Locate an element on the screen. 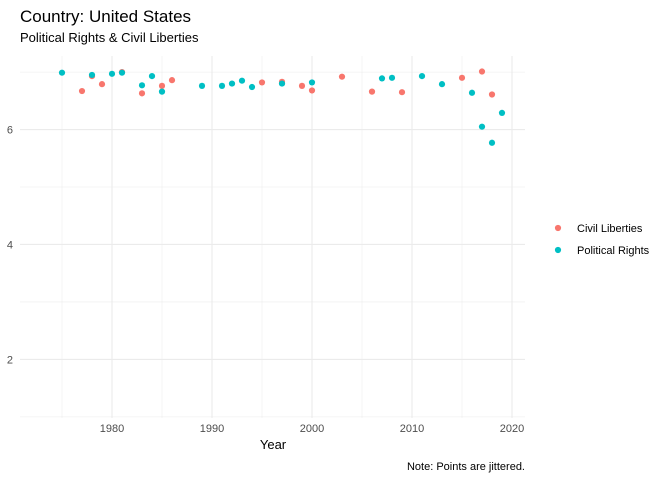 The width and height of the screenshot is (672, 480). legend: Civil Liberties Political Rights is located at coordinates (602, 240).